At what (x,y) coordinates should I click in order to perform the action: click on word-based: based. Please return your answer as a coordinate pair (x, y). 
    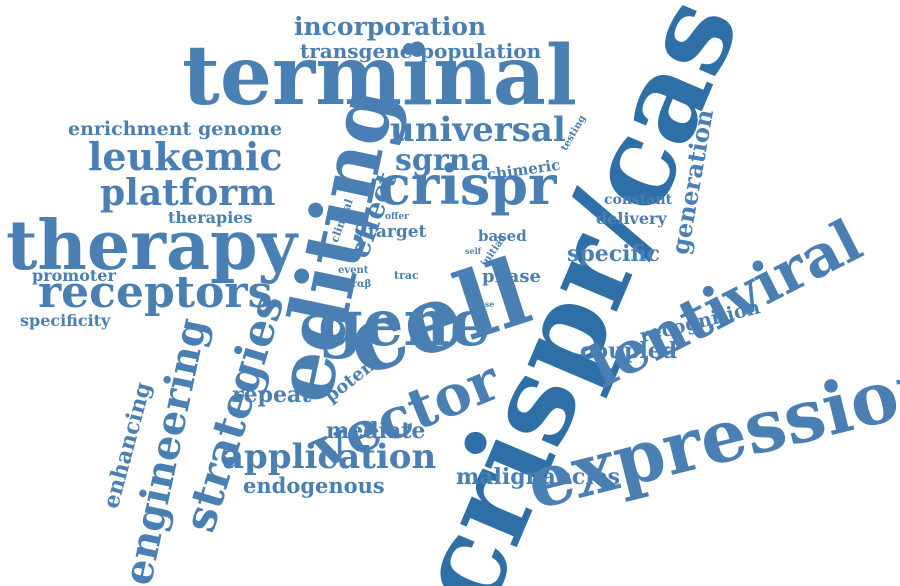
    Looking at the image, I should click on (502, 236).